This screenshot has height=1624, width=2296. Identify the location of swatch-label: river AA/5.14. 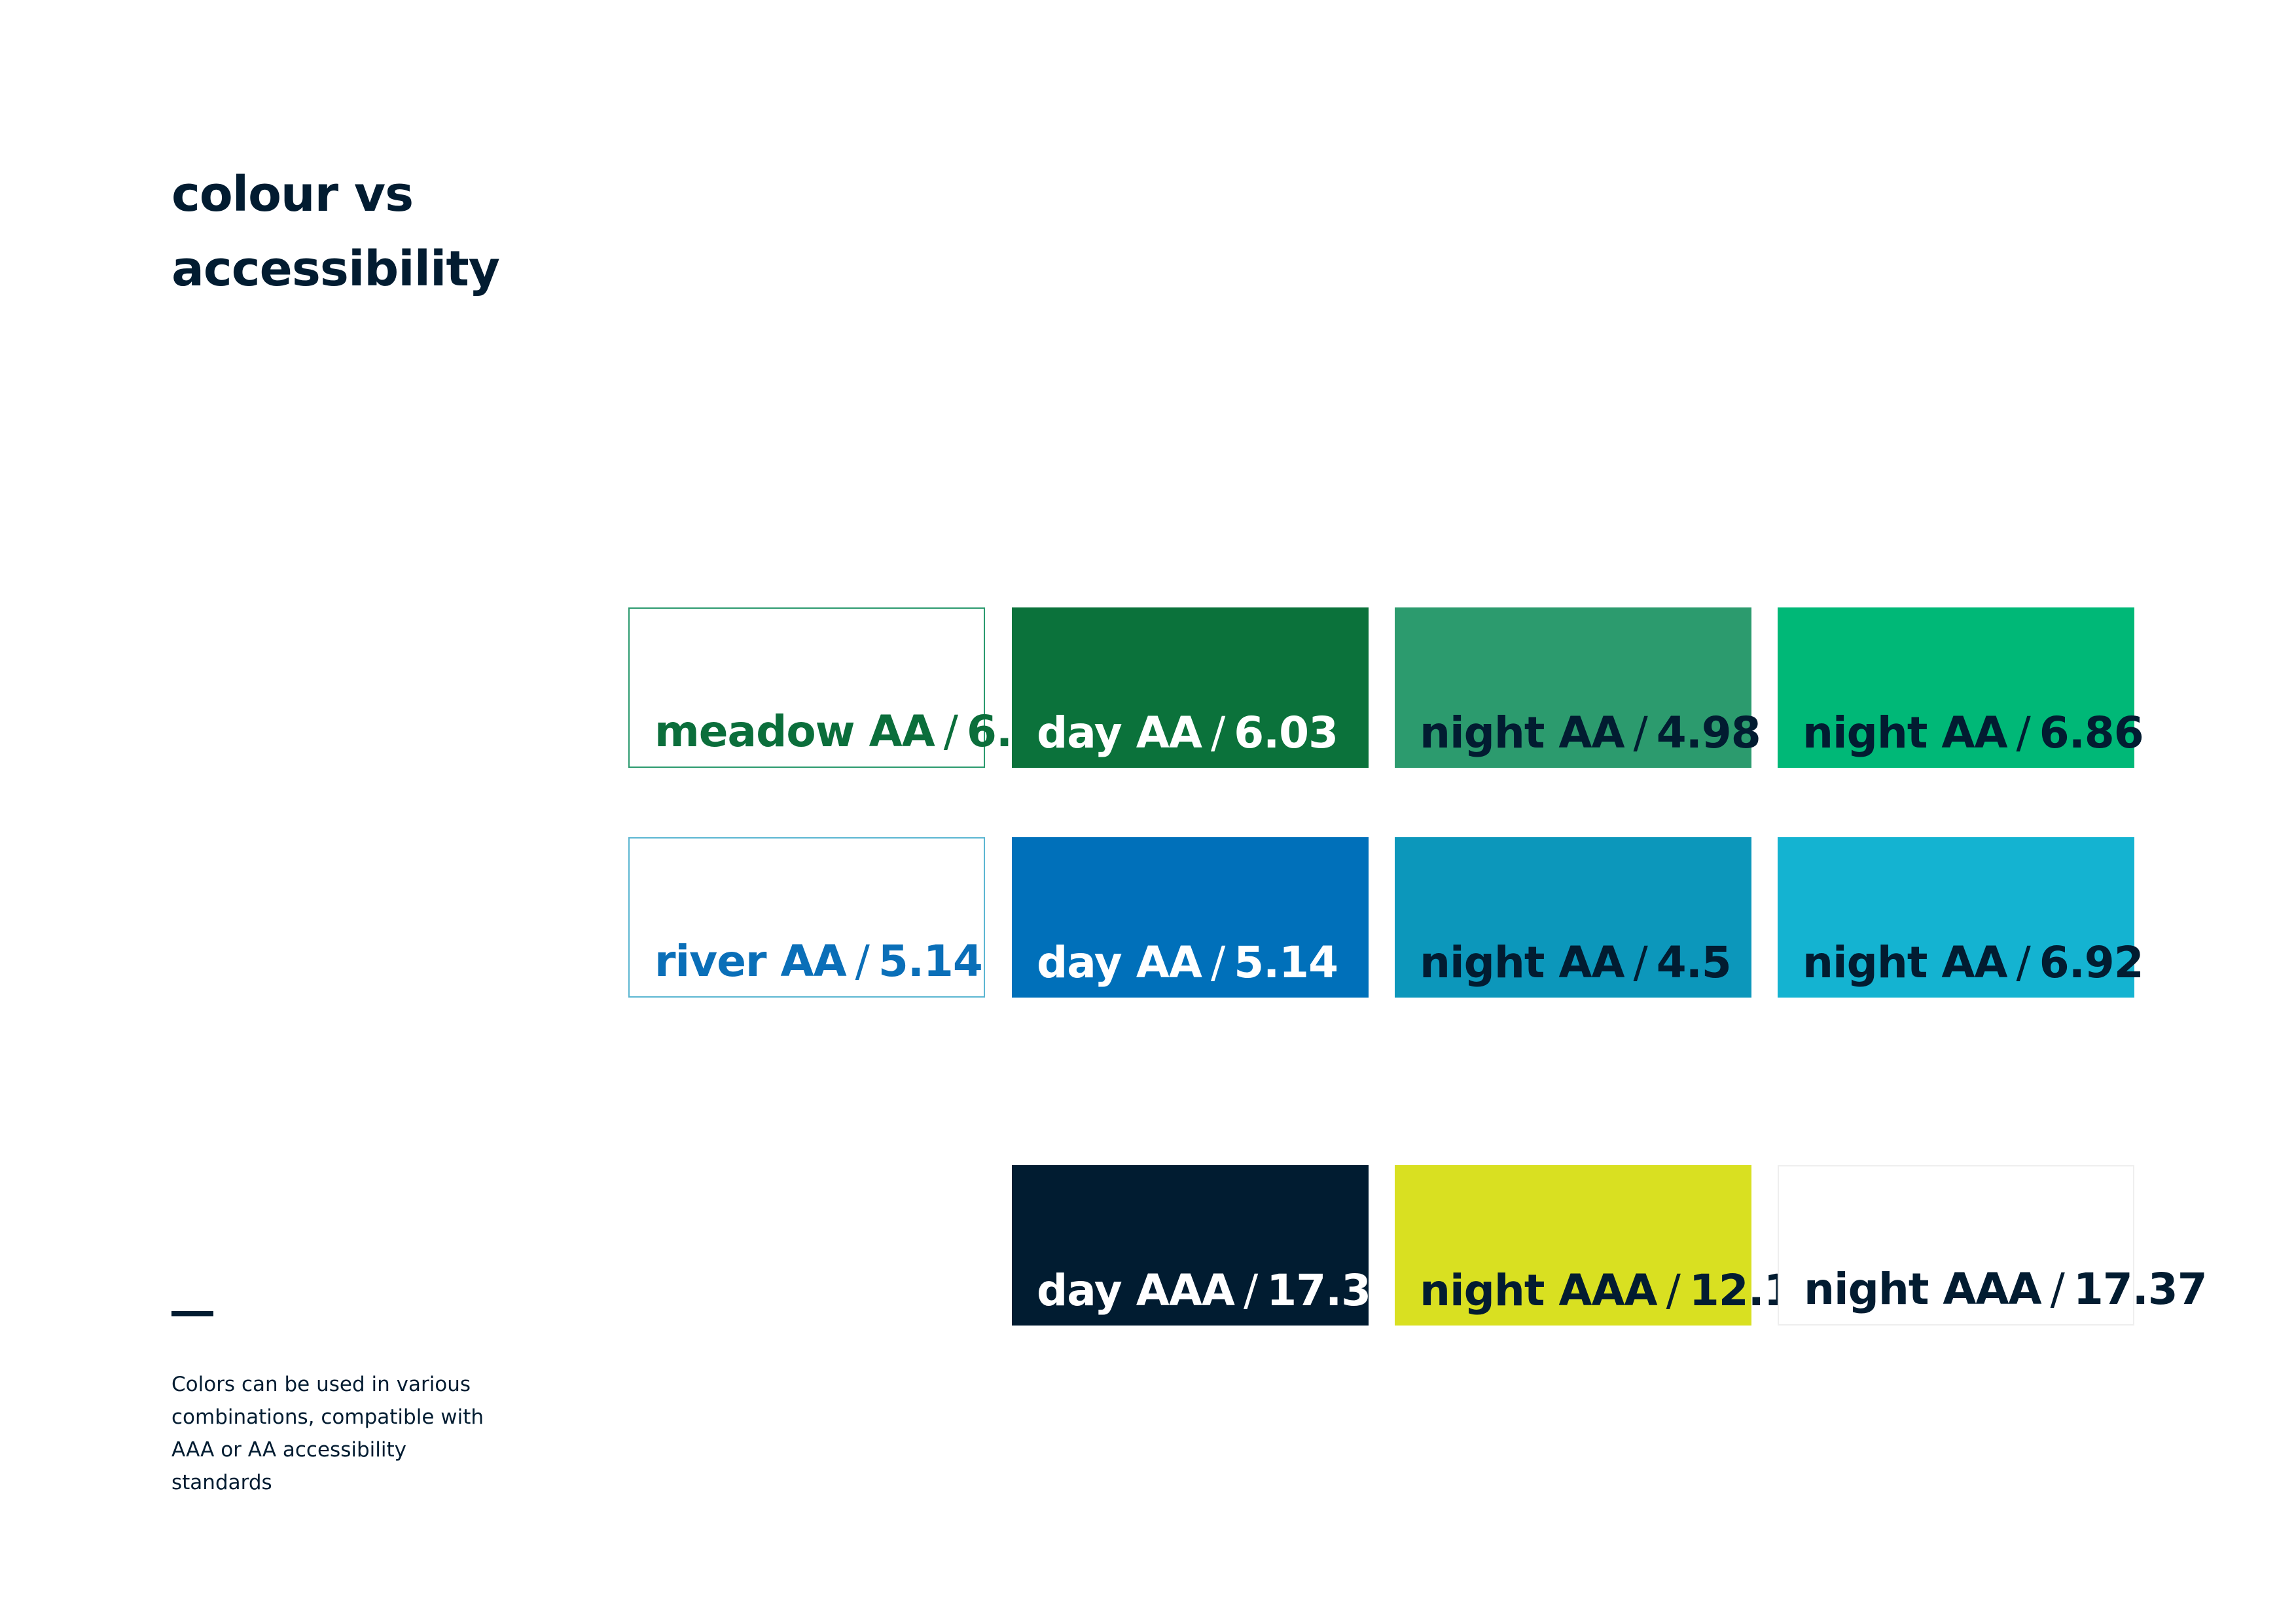
(819, 961).